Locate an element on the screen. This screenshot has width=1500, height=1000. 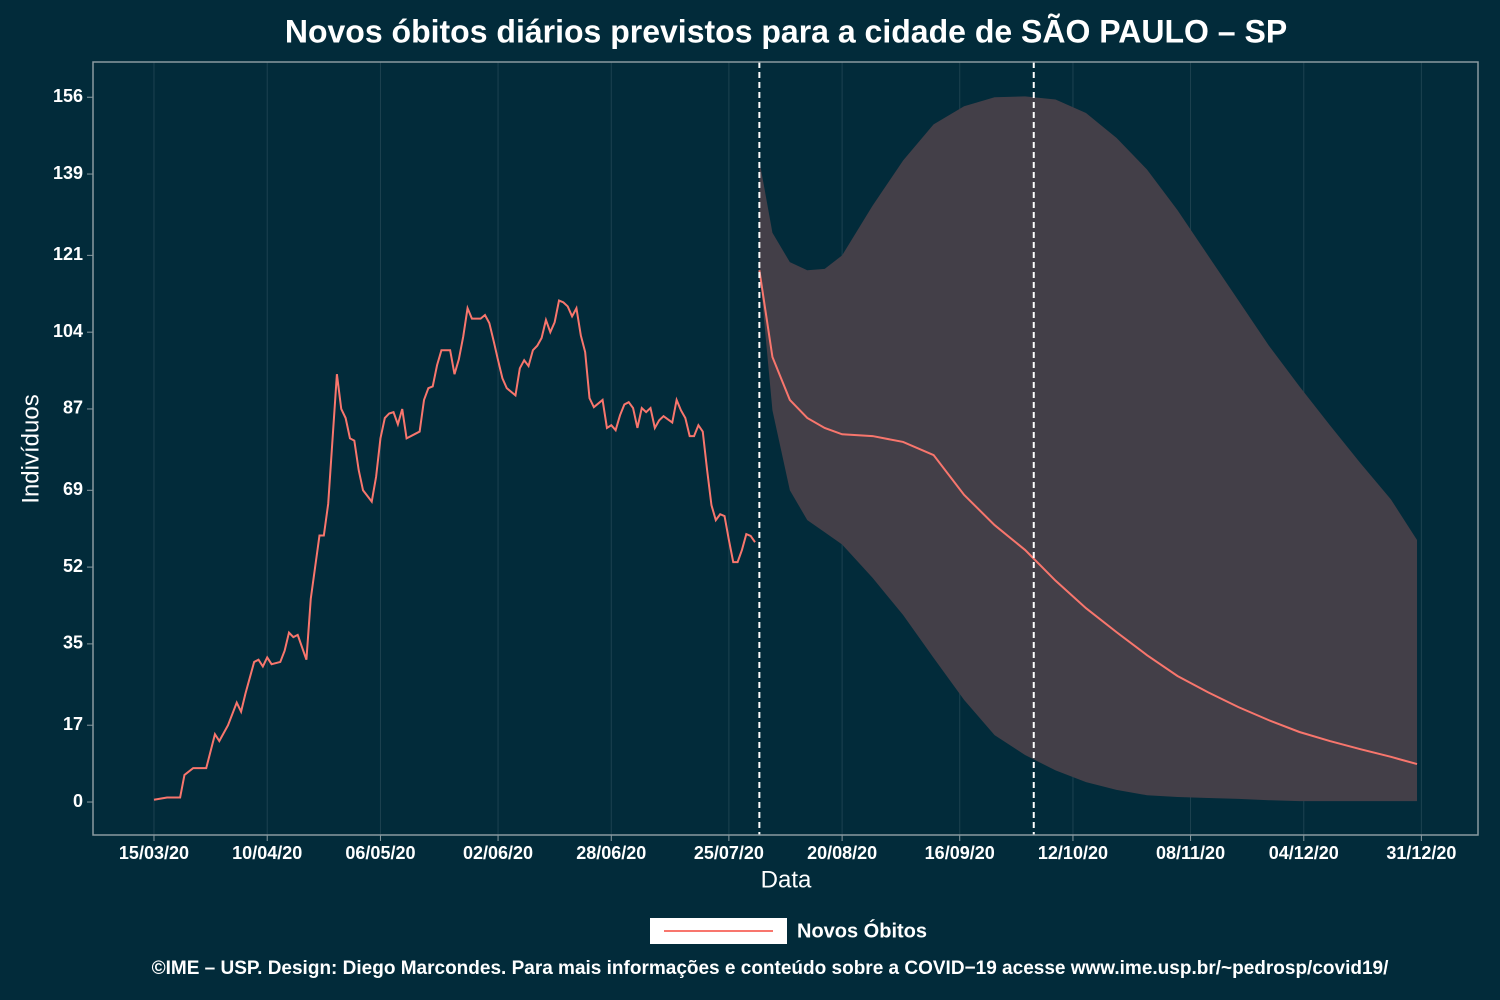
y-tick-label: 139 is located at coordinates (68, 173).